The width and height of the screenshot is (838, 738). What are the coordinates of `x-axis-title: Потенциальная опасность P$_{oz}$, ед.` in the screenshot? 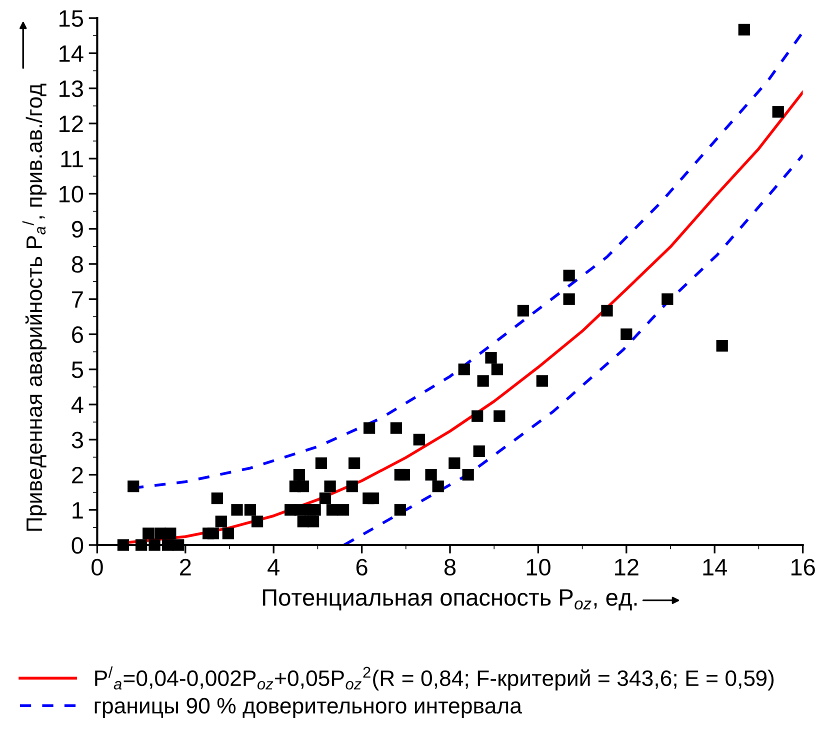 It's located at (450, 599).